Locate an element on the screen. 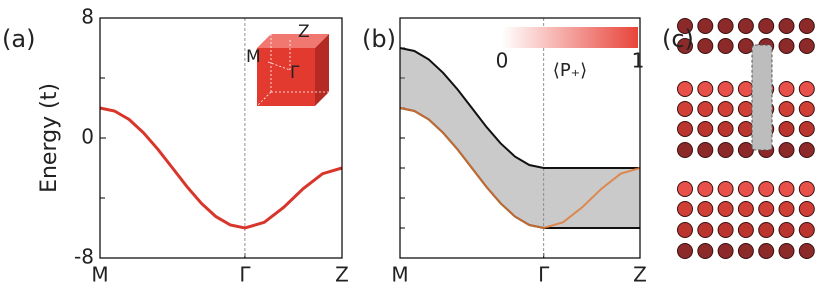 Image resolution: width=830 pixels, height=291 pixels. y-tick-label: 0 is located at coordinates (87, 137).